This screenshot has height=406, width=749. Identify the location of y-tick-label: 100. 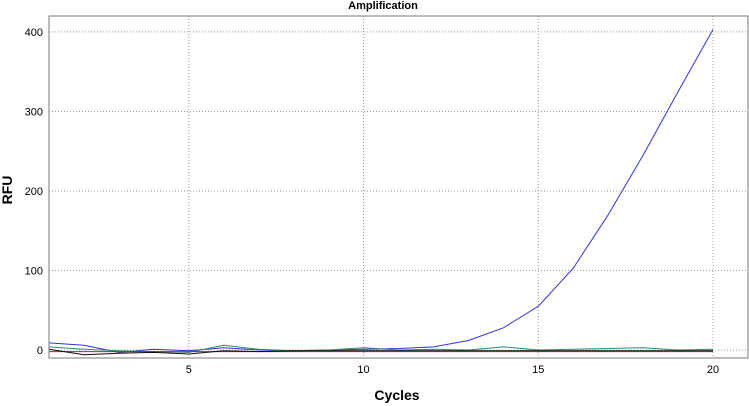
(34, 272).